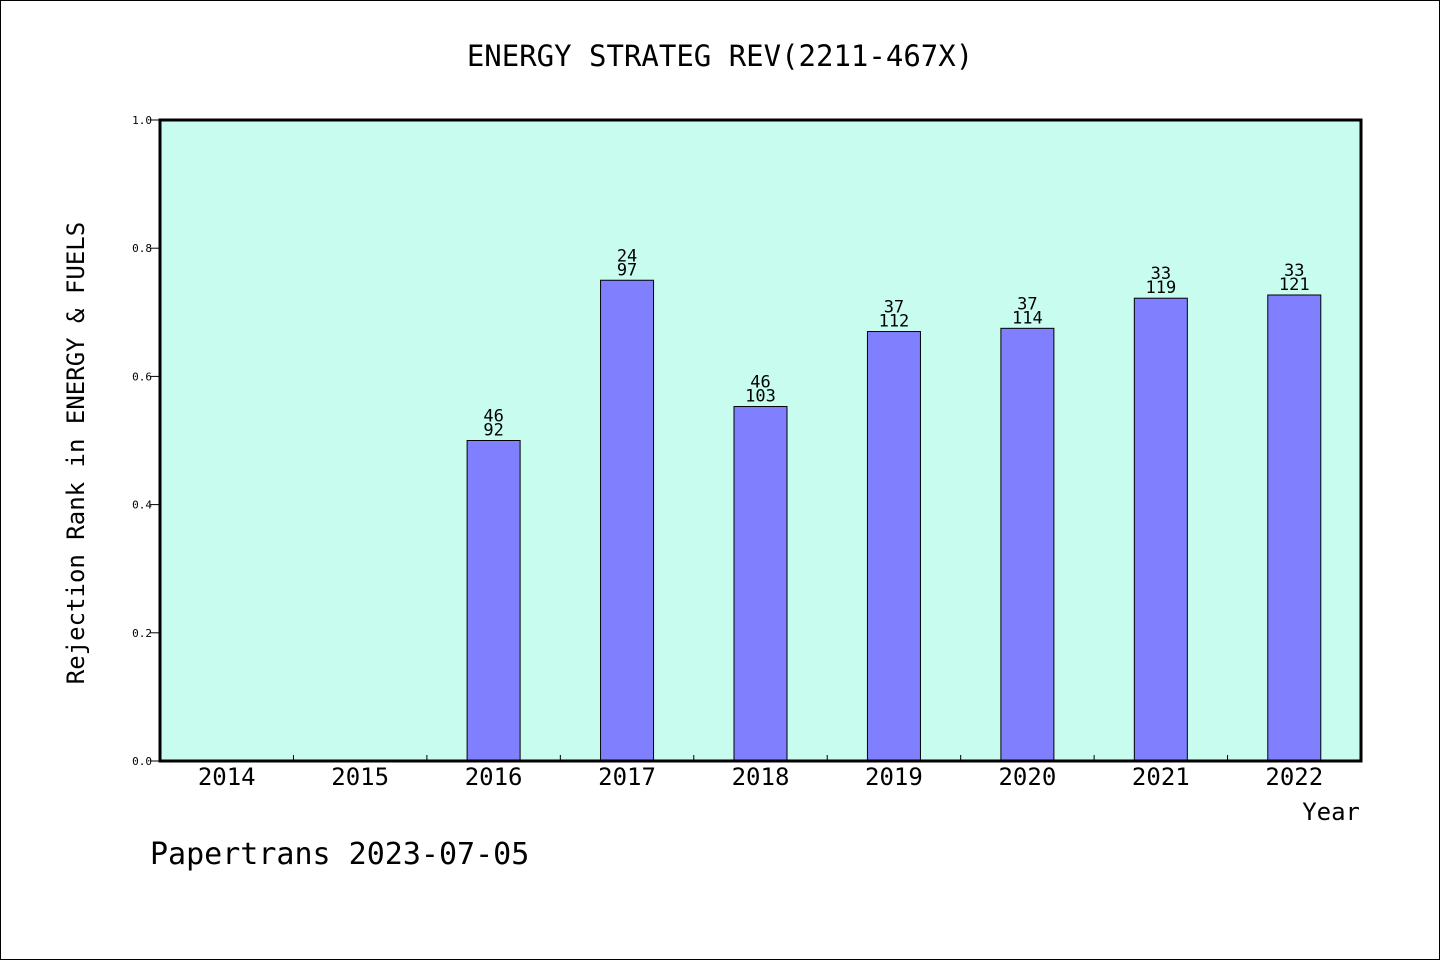  I want to click on y-tick-label-1.0: 1.0, so click(142, 120).